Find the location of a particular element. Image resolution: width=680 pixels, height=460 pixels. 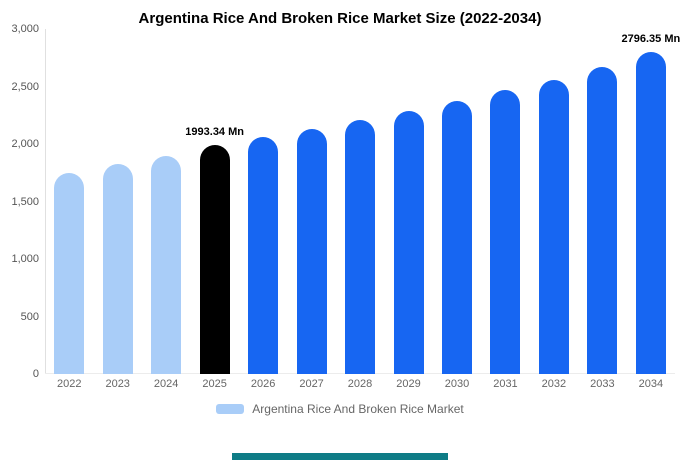

y-axis-line is located at coordinates (45, 201).